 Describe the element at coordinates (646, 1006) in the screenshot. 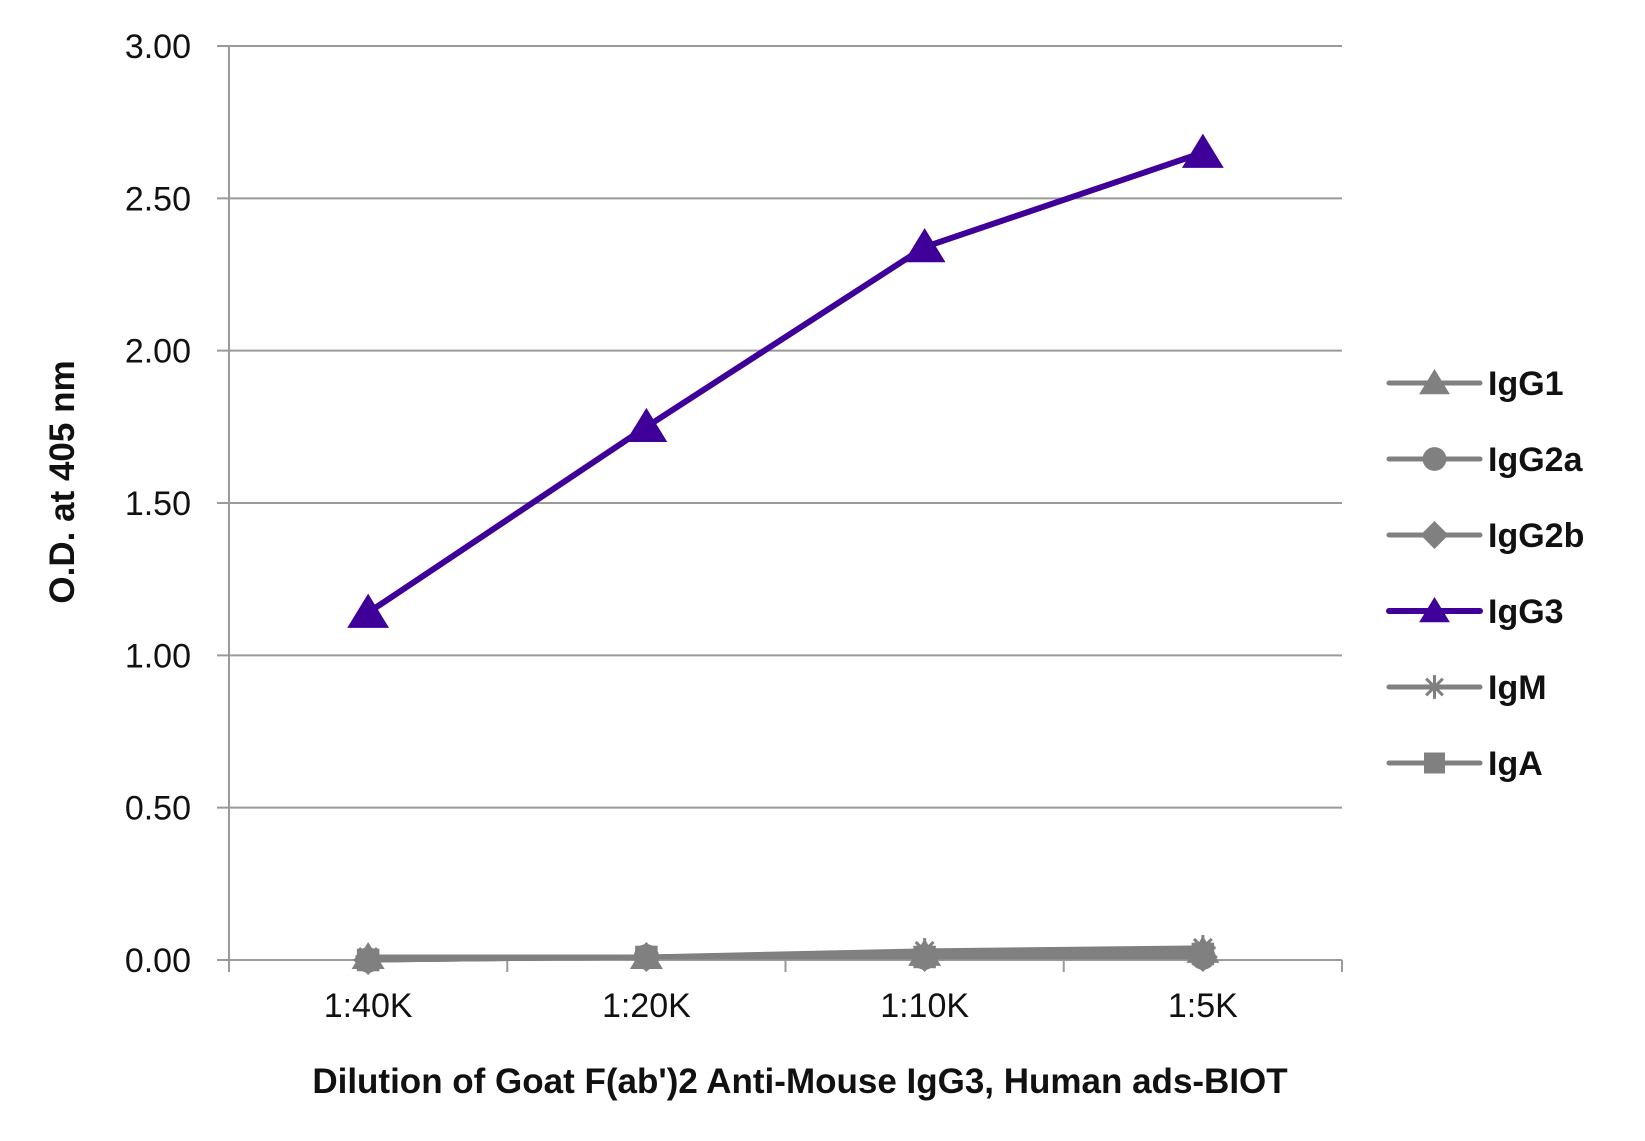

I see `x-tick-label: 1:20K` at that location.